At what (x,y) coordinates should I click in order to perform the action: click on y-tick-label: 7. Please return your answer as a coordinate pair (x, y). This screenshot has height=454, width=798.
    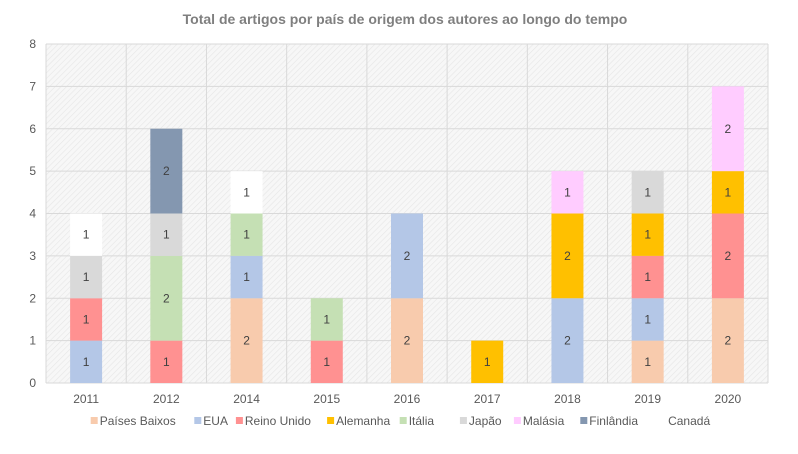
    Looking at the image, I should click on (32, 86).